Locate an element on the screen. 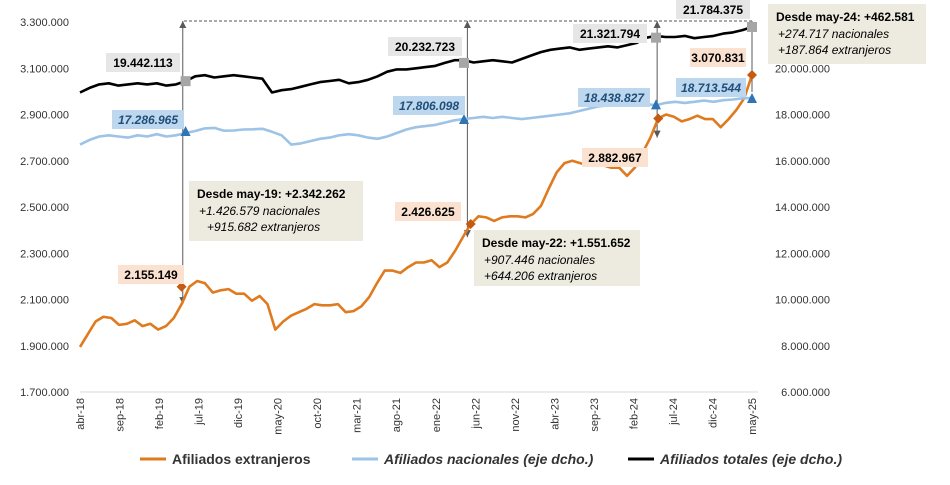  annotation-line: +907.446 nacionales is located at coordinates (539, 260).